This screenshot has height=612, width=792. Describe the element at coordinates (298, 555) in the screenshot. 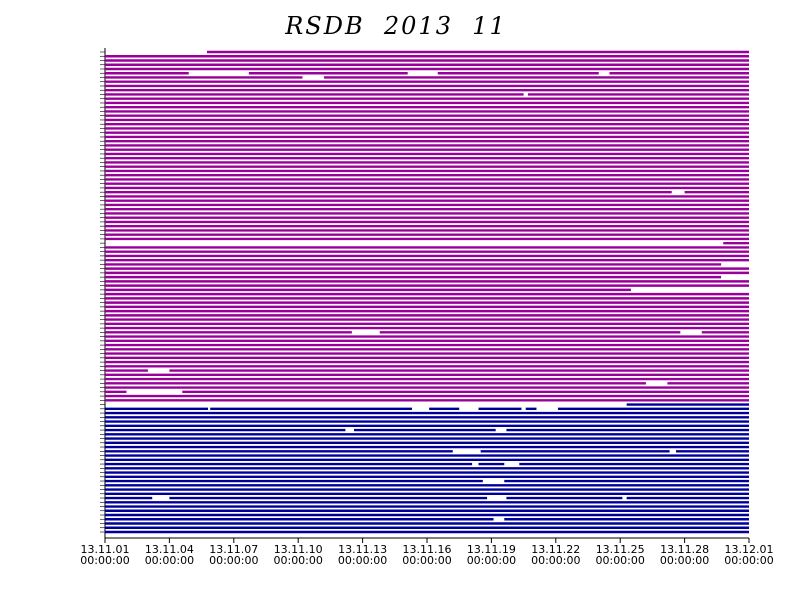

I see `x-tick-label: 13.11.10 00:00:00` at that location.